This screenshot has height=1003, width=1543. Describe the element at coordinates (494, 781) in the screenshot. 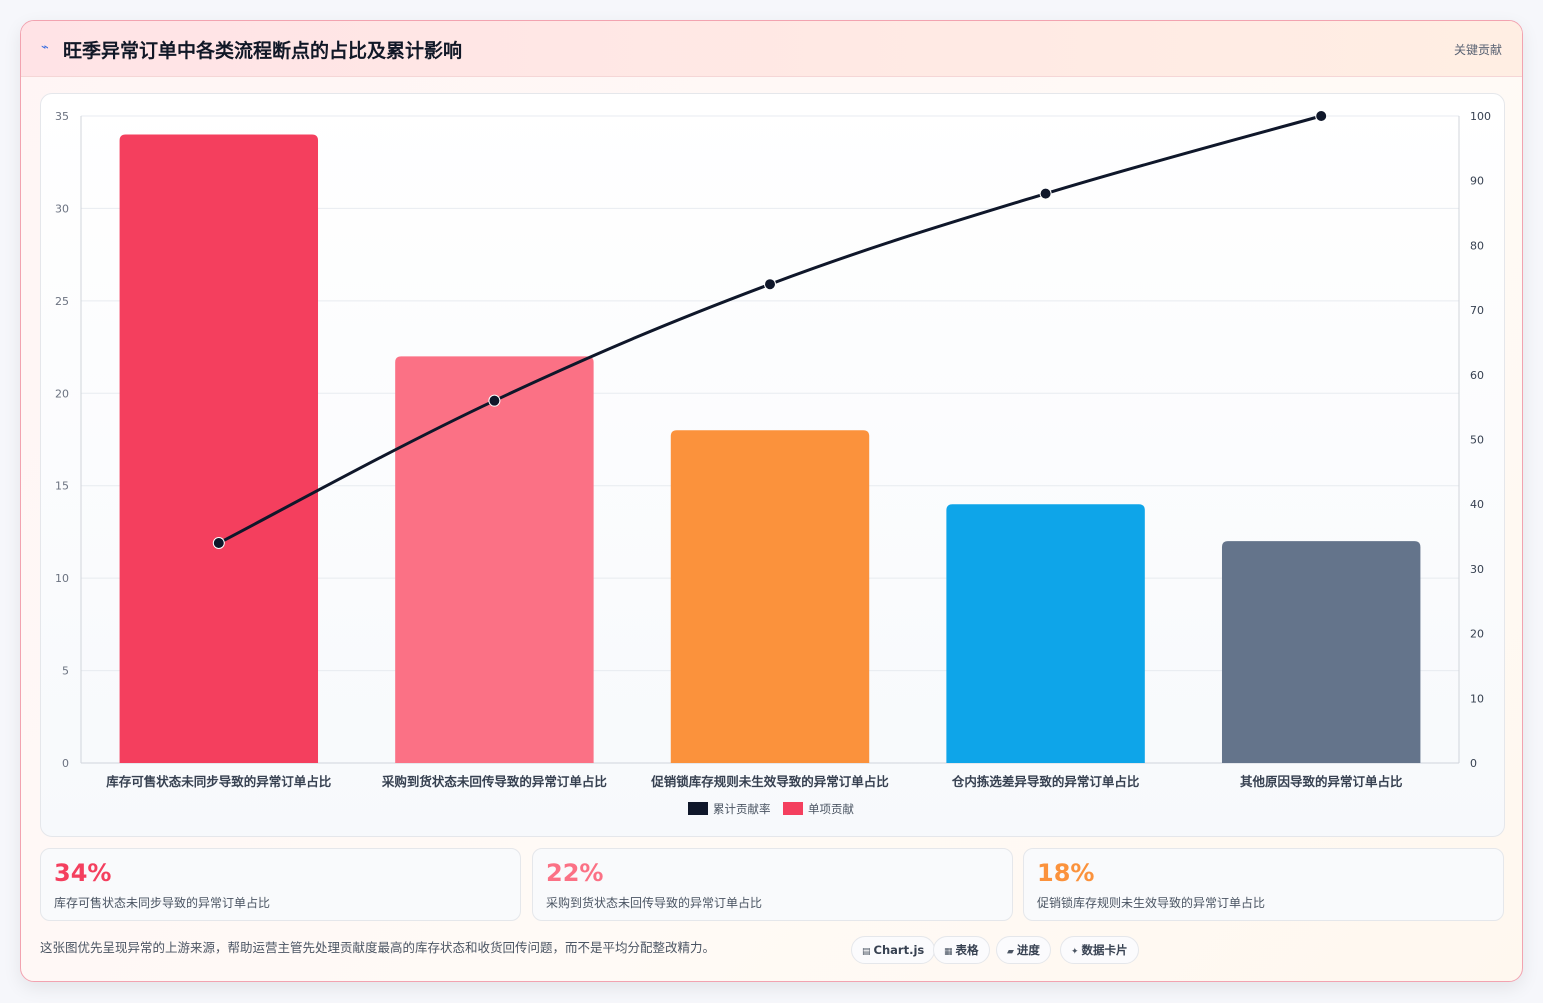

I see `x-tick-label: 采购到货状态未回传导致的异常订单占比` at that location.